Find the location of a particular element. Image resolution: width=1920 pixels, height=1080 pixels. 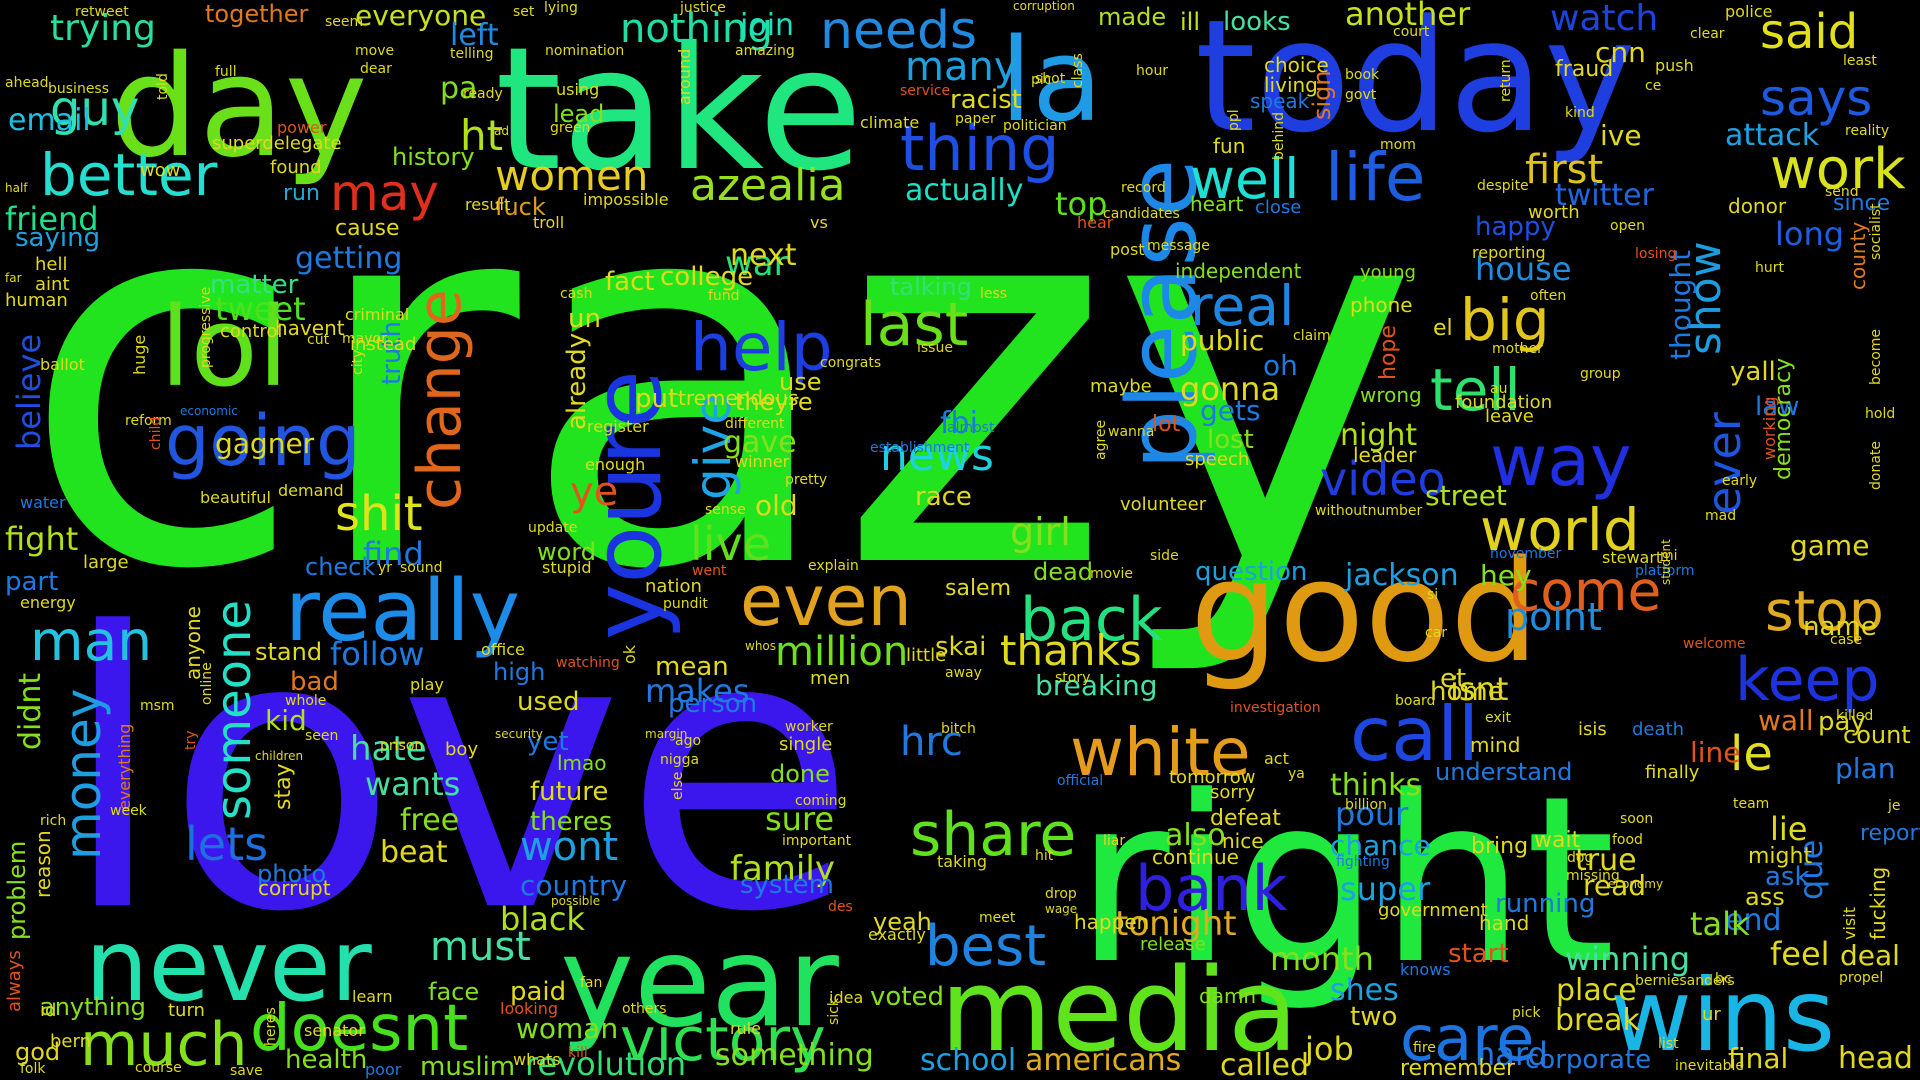

word-november: november is located at coordinates (1525, 554).